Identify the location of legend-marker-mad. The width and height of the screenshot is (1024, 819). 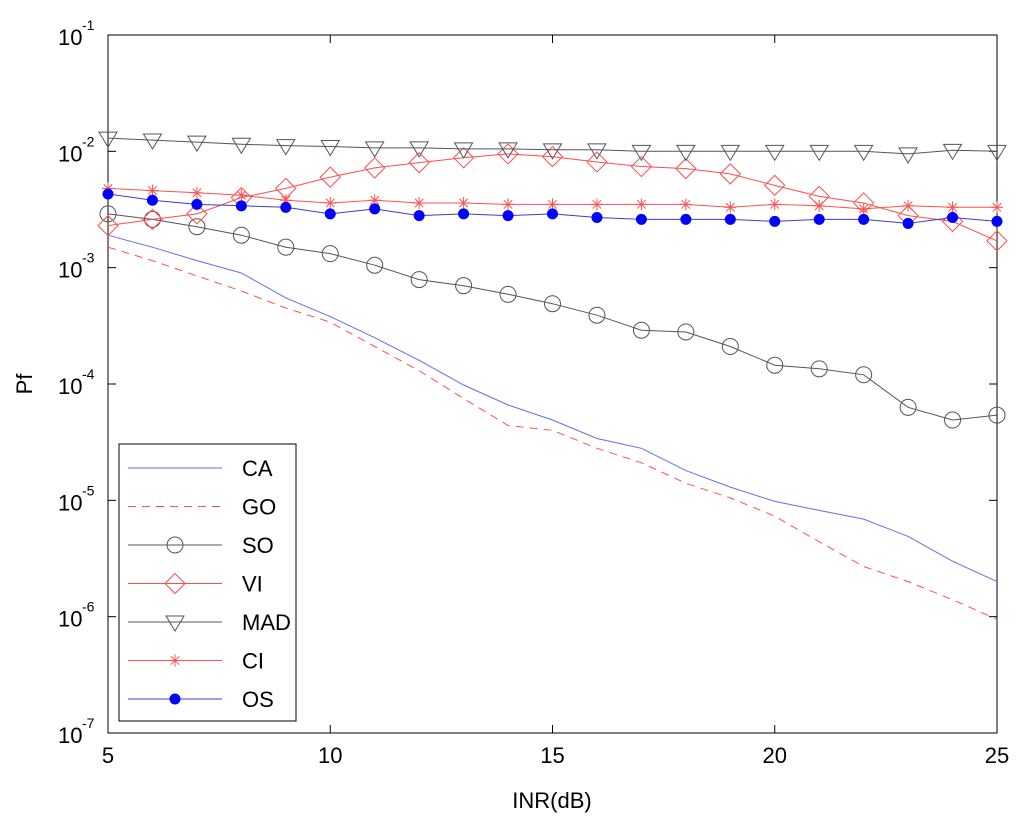
(175, 623).